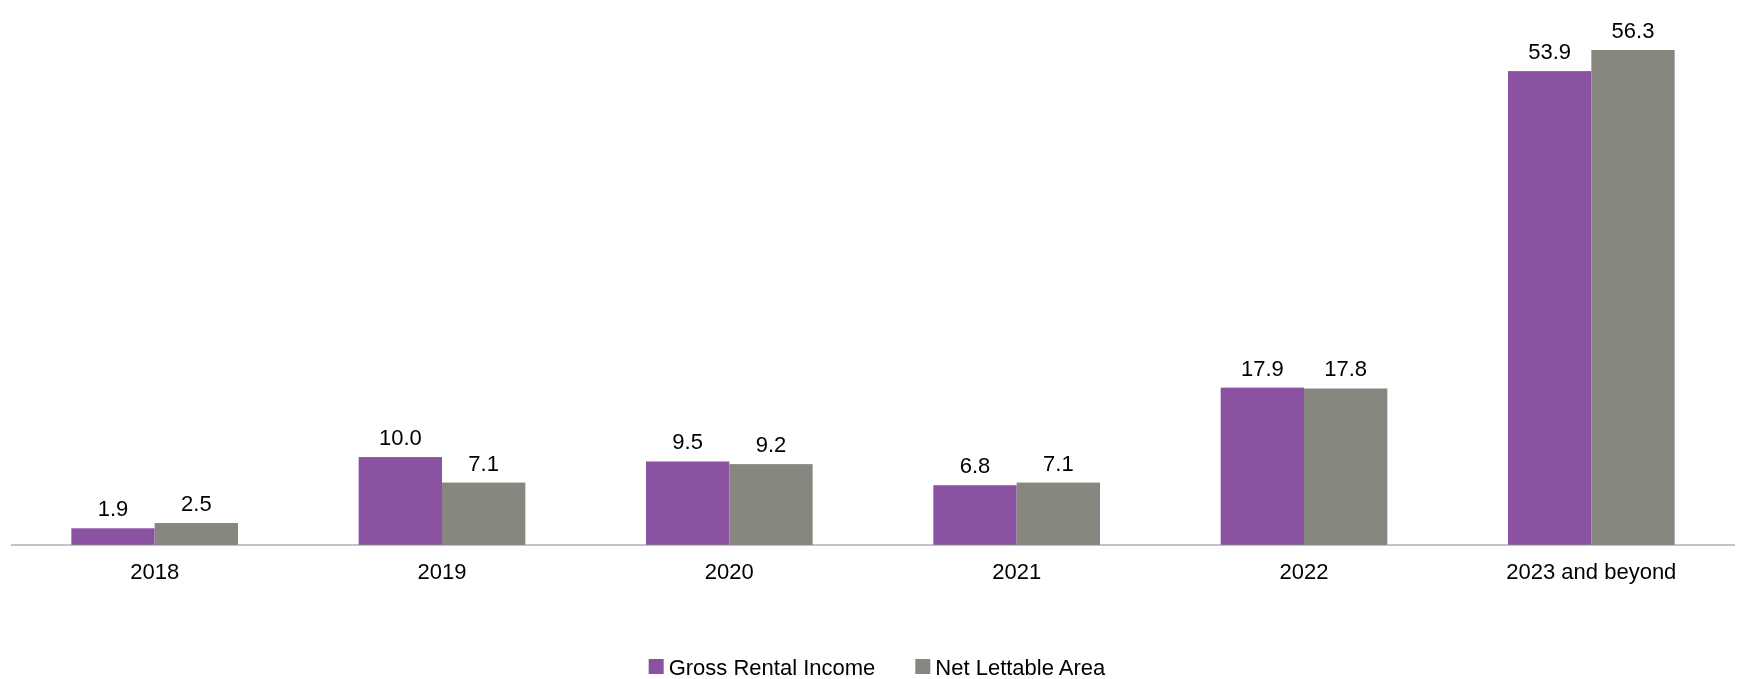 The image size is (1754, 679). What do you see at coordinates (442, 571) in the screenshot?
I see `x-tick-label: 2019` at bounding box center [442, 571].